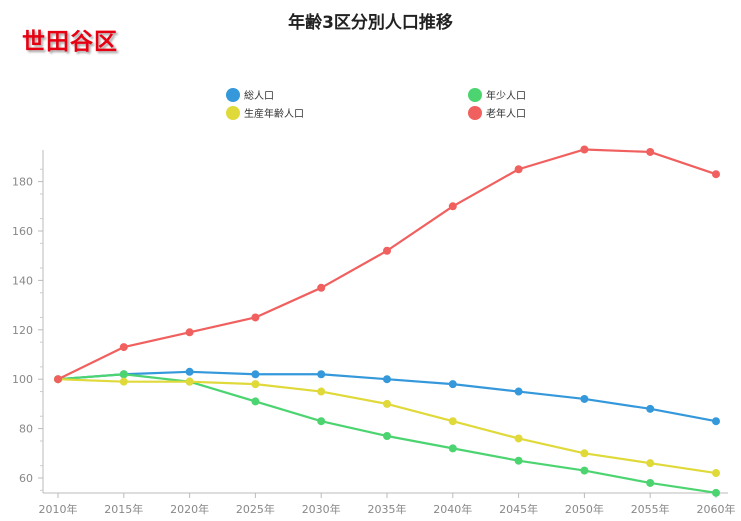  What do you see at coordinates (387, 396) in the screenshot?
I see `series` at bounding box center [387, 396].